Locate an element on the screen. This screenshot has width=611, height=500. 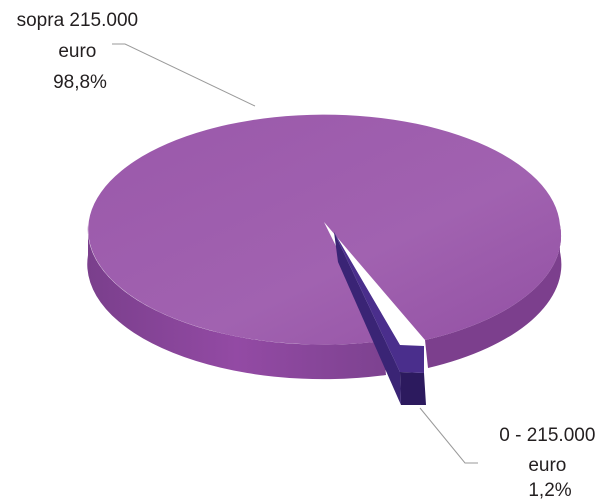
slice-label-large-line1: sopra 215.000 is located at coordinates (78, 20).